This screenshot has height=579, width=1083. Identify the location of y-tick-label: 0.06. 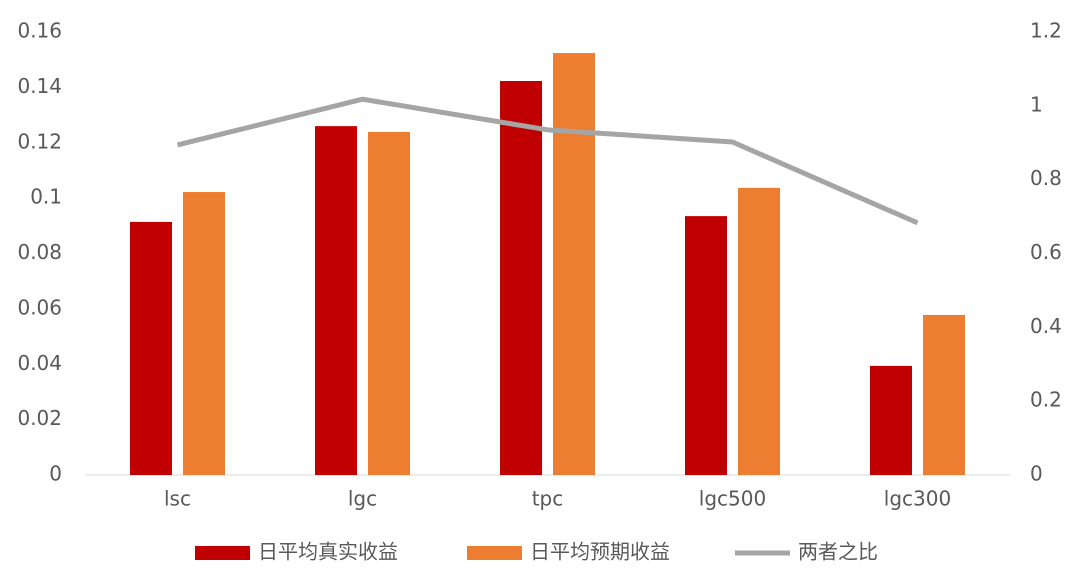
(39, 307).